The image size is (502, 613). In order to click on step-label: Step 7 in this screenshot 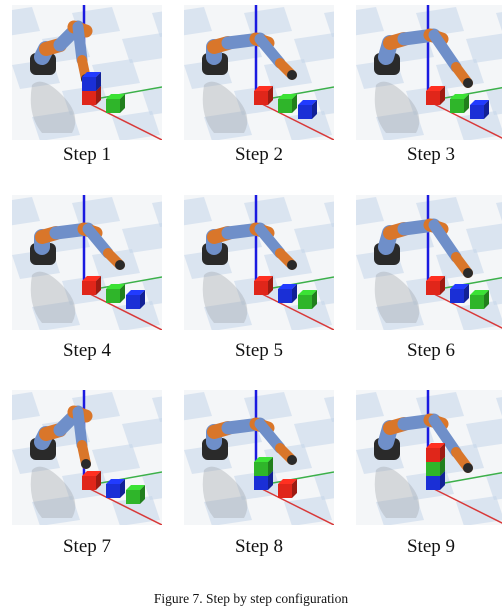, I will do `click(87, 547)`.